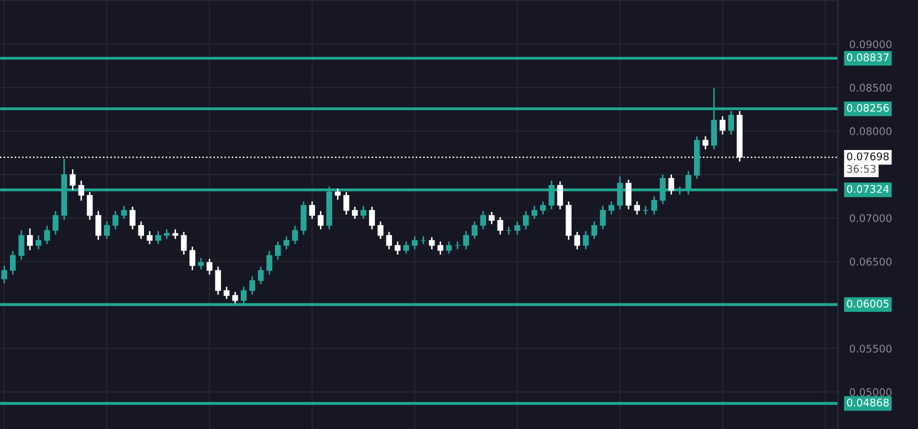  What do you see at coordinates (868, 156) in the screenshot?
I see `ref-line-label: 0.07698` at bounding box center [868, 156].